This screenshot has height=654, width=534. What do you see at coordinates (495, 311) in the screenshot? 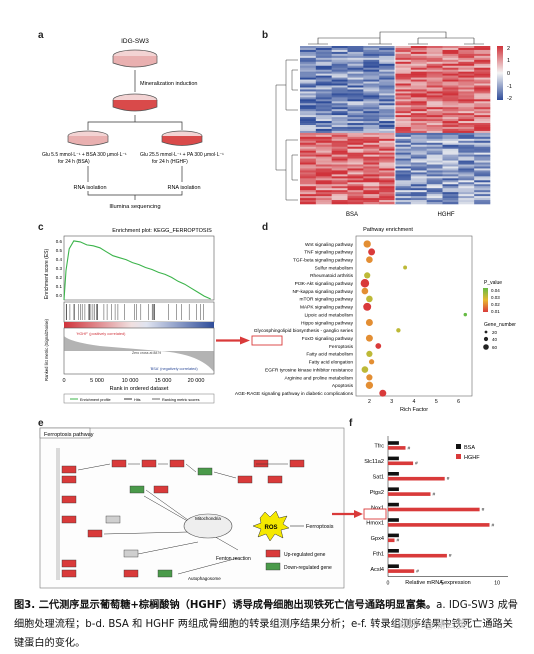
I see `pvalue-tick: 0.01` at bounding box center [495, 311].